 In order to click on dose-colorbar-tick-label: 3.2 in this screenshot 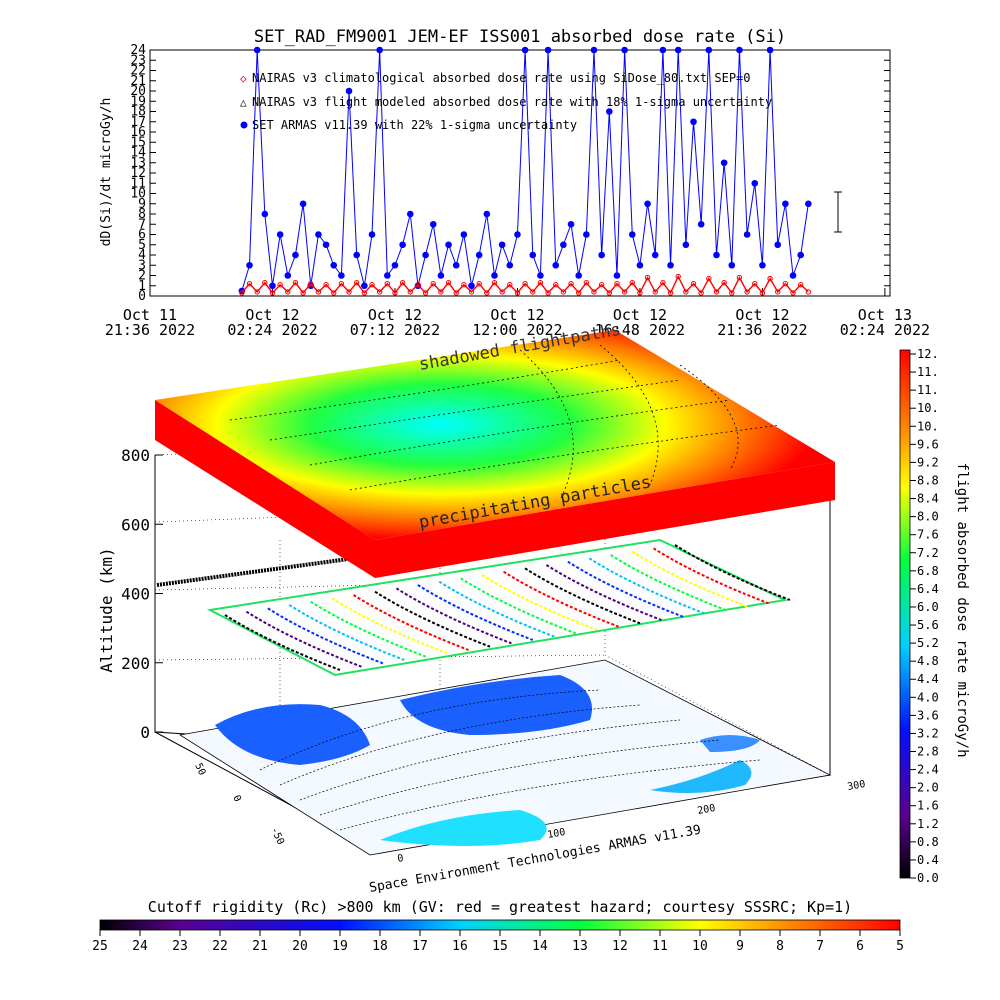, I will do `click(928, 733)`.